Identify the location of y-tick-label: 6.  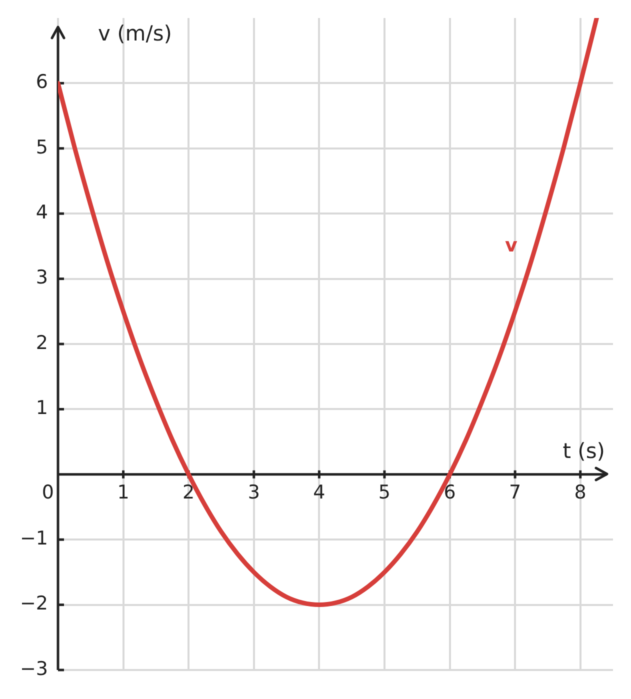
(42, 82).